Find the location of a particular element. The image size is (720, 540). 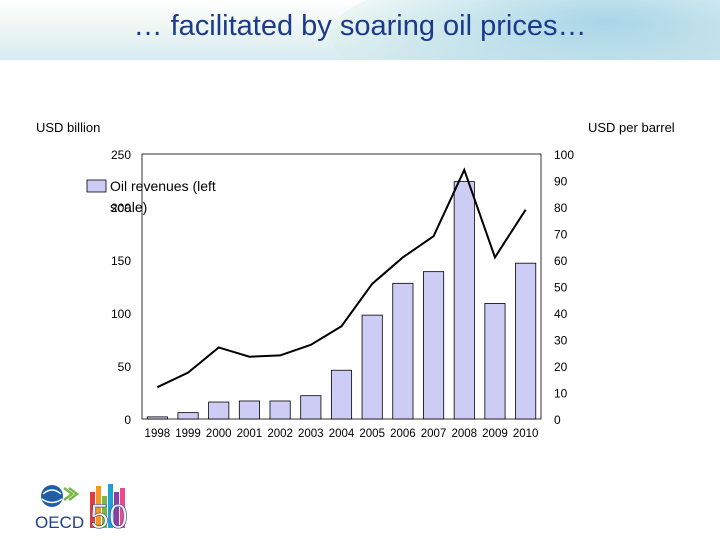

left-tick-label: 150 is located at coordinates (121, 261).